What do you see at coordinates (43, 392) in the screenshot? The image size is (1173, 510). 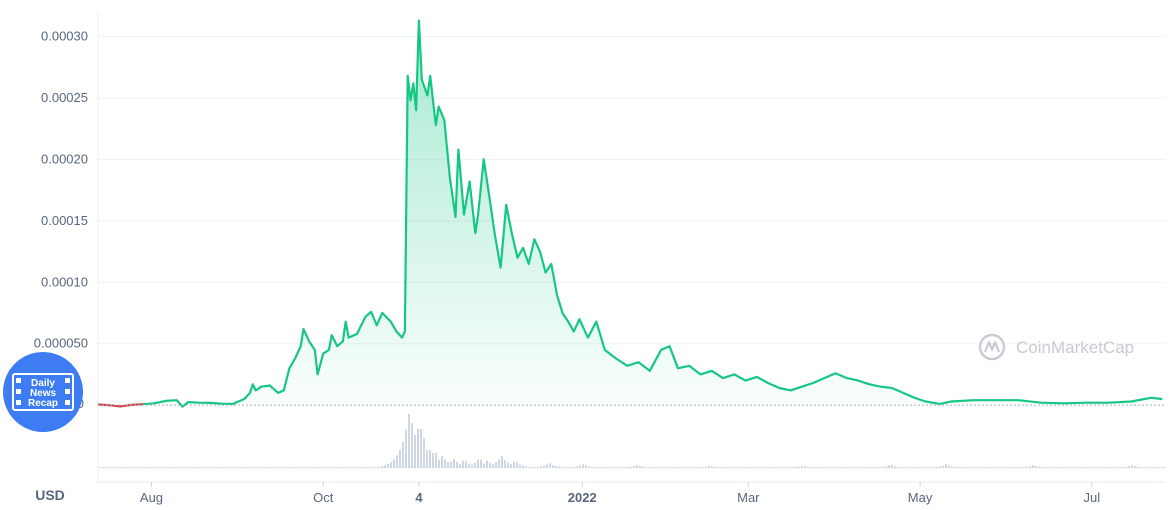 I see `daily-news-recap-badge: 0 Daily News Recap` at bounding box center [43, 392].